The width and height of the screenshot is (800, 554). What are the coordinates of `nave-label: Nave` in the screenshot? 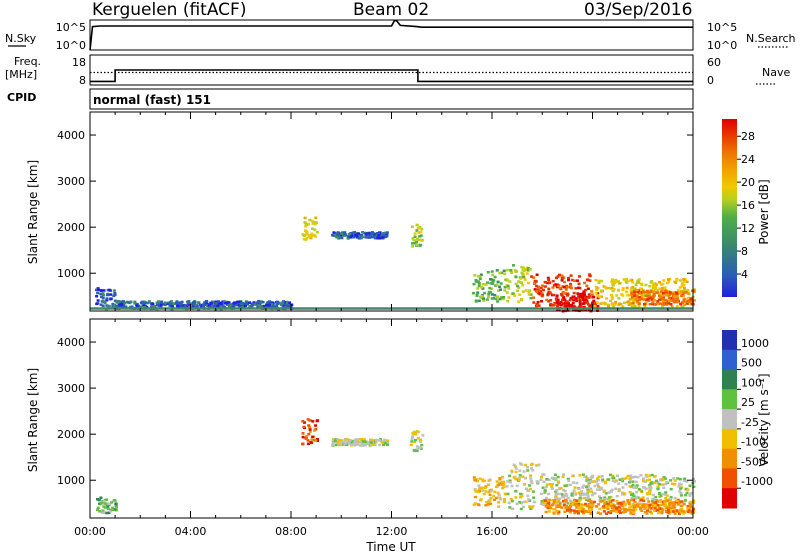 It's located at (776, 72).